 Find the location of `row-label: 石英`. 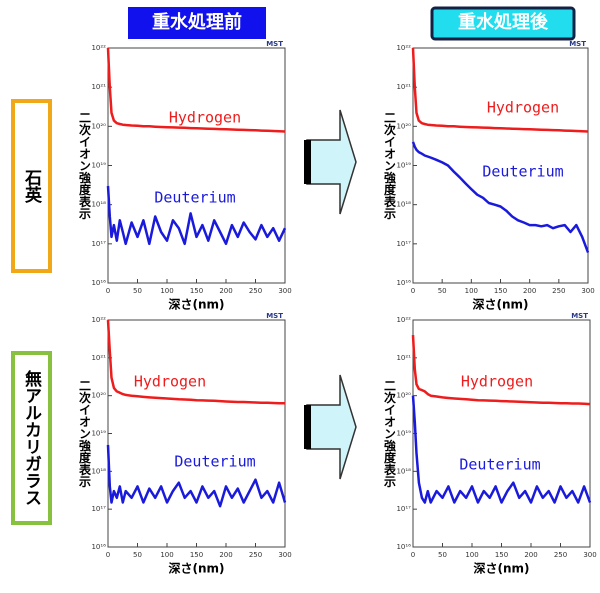

row-label: 石英 is located at coordinates (32, 186).